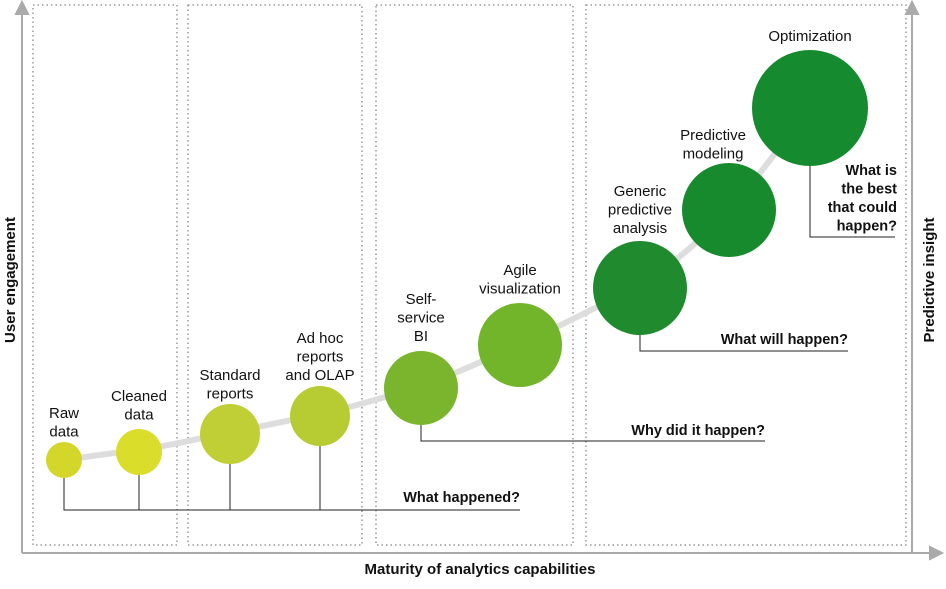 This screenshot has width=946, height=589. I want to click on node-label: predictive, so click(640, 209).